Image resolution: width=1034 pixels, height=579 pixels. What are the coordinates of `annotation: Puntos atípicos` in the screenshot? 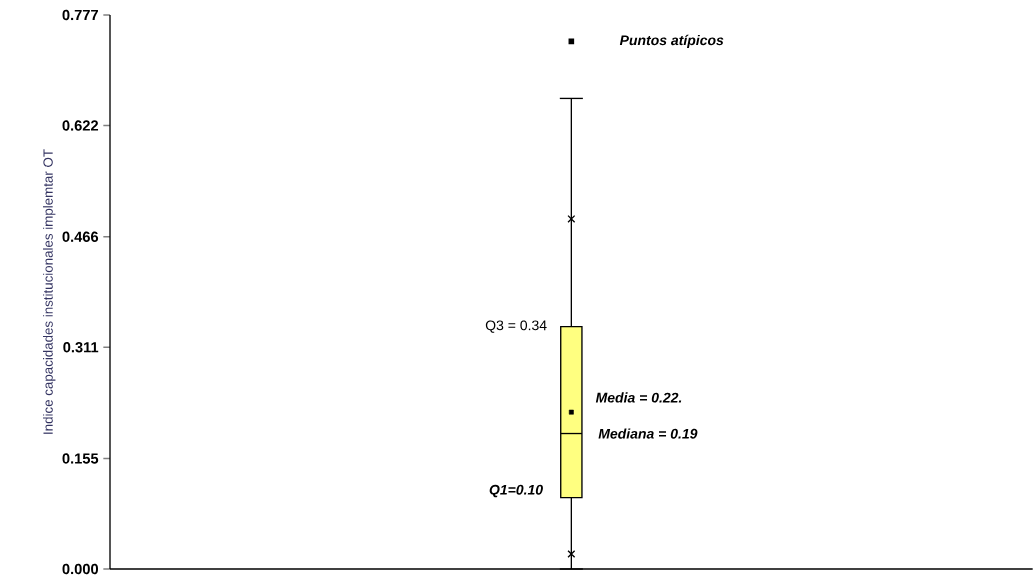 It's located at (671, 41).